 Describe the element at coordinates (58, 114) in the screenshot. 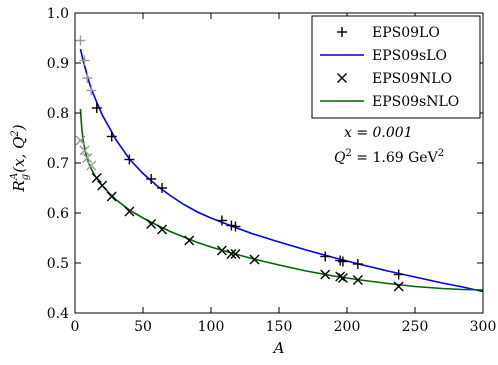

I see `y-tick-label: 0.8` at that location.